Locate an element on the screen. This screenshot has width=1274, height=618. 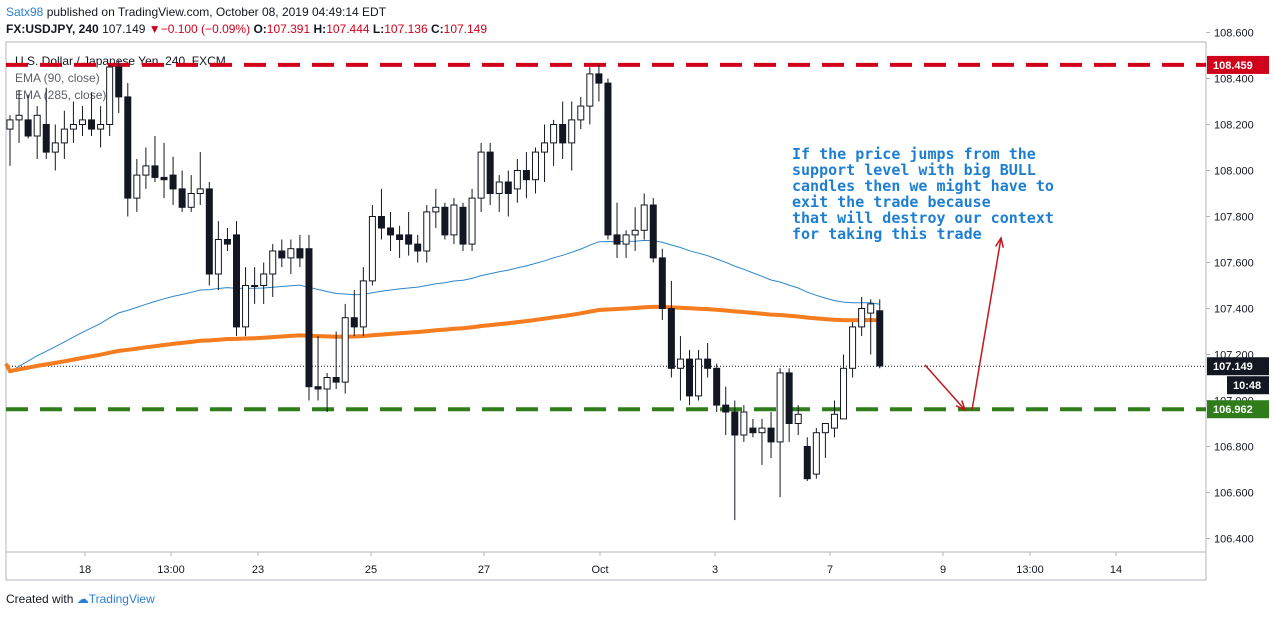
last-price-tag-bg is located at coordinates (1238, 366).